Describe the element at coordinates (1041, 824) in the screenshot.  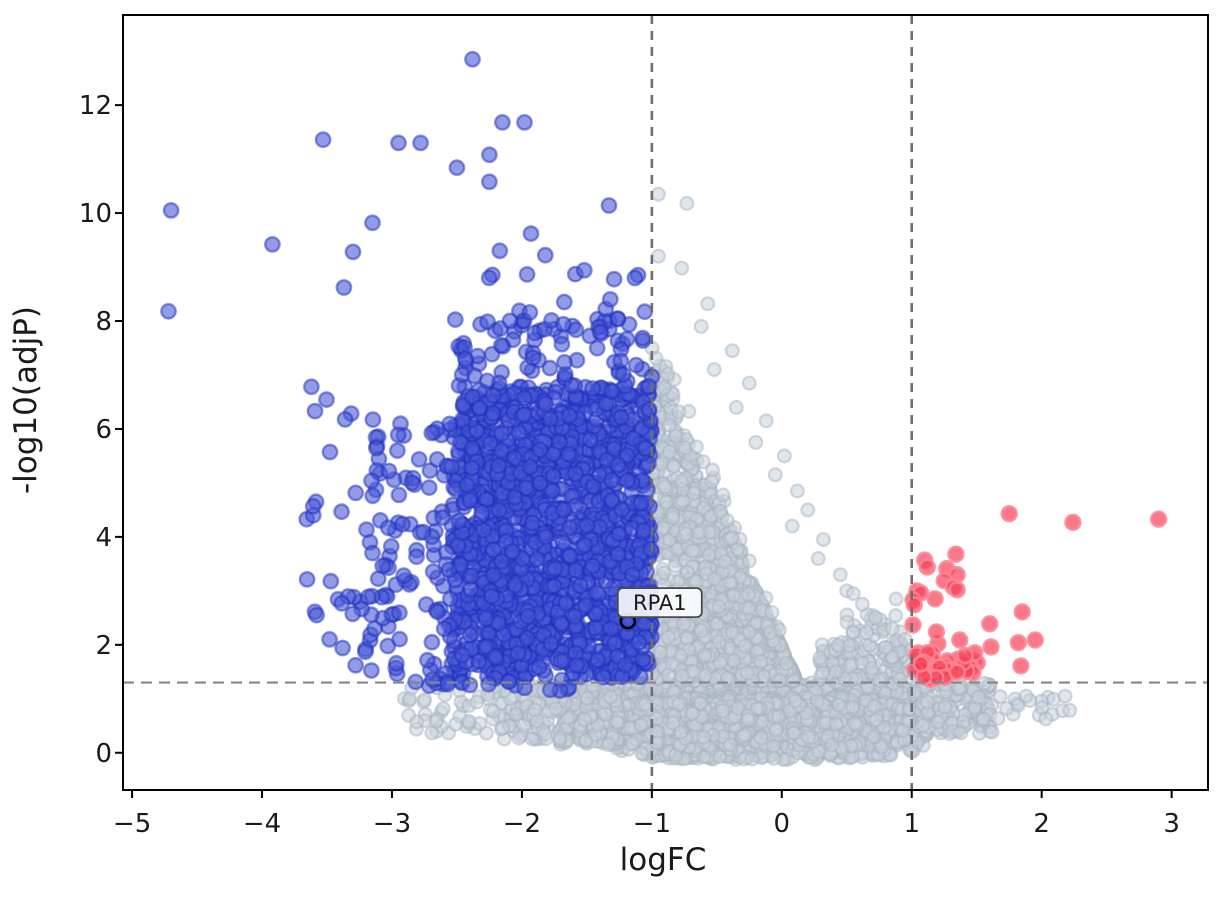
I see `x-tick-label: 2` at that location.